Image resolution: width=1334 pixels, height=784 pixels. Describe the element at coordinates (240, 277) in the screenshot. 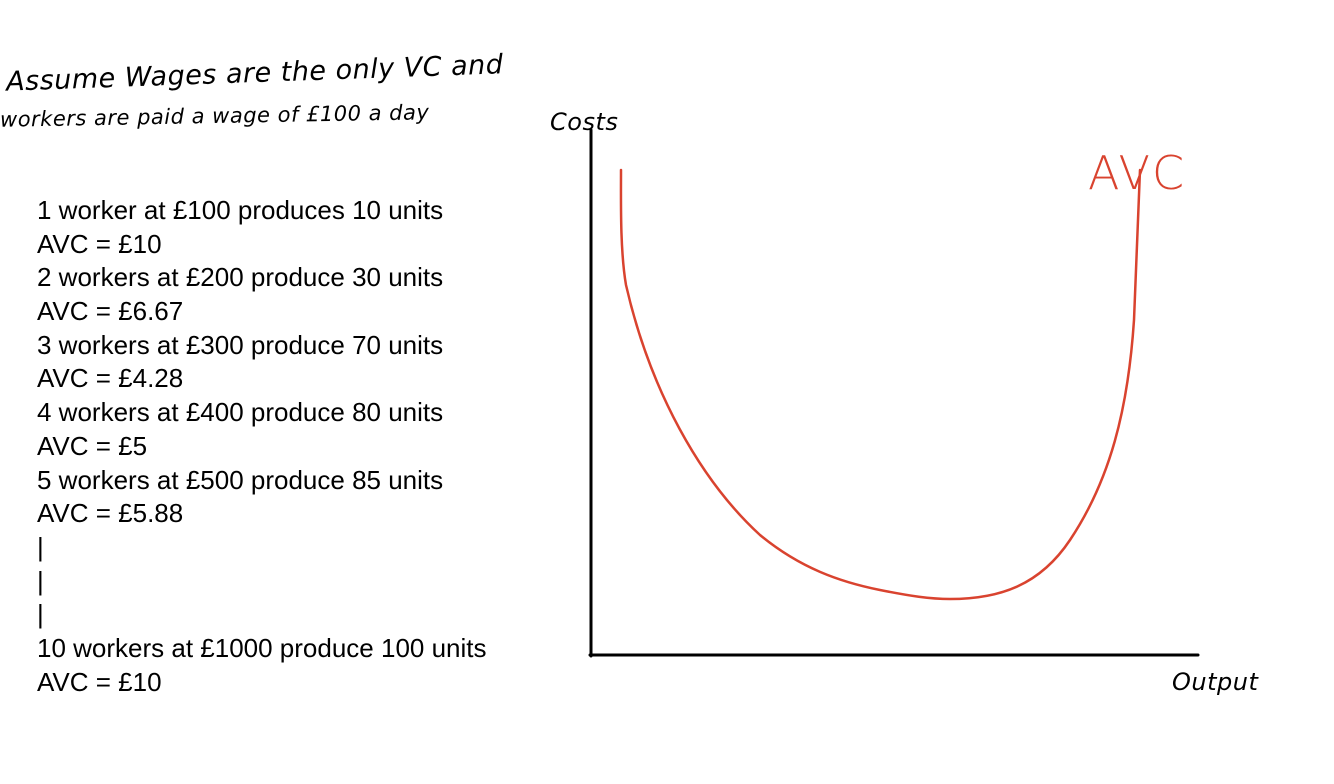

I see `calc-line: 2 workers at £200 produce 30 units` at that location.